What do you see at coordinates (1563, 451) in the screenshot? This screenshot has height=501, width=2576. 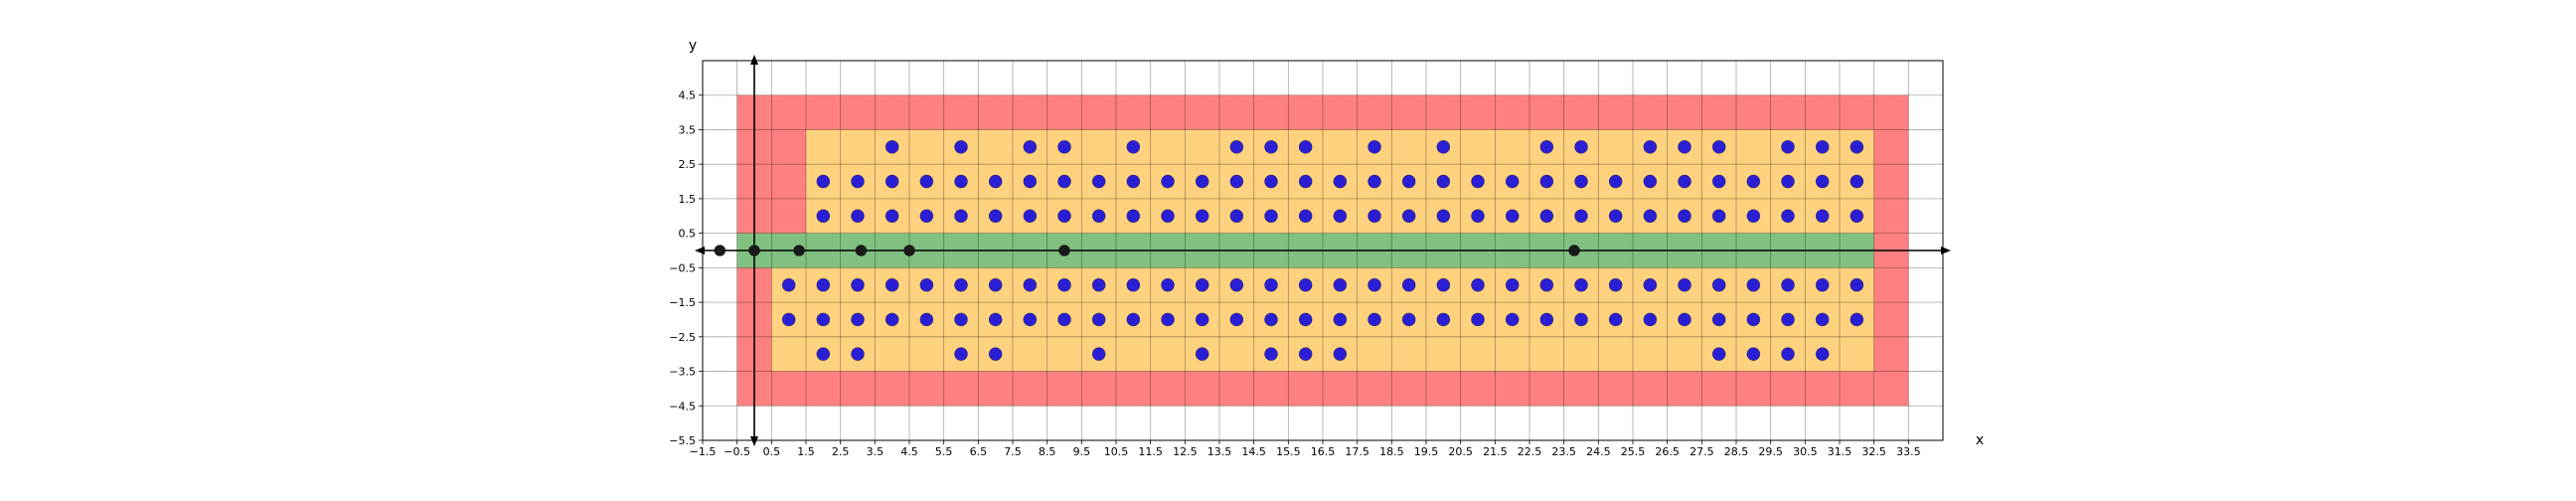 I see `x-tick-label: 23.5` at bounding box center [1563, 451].